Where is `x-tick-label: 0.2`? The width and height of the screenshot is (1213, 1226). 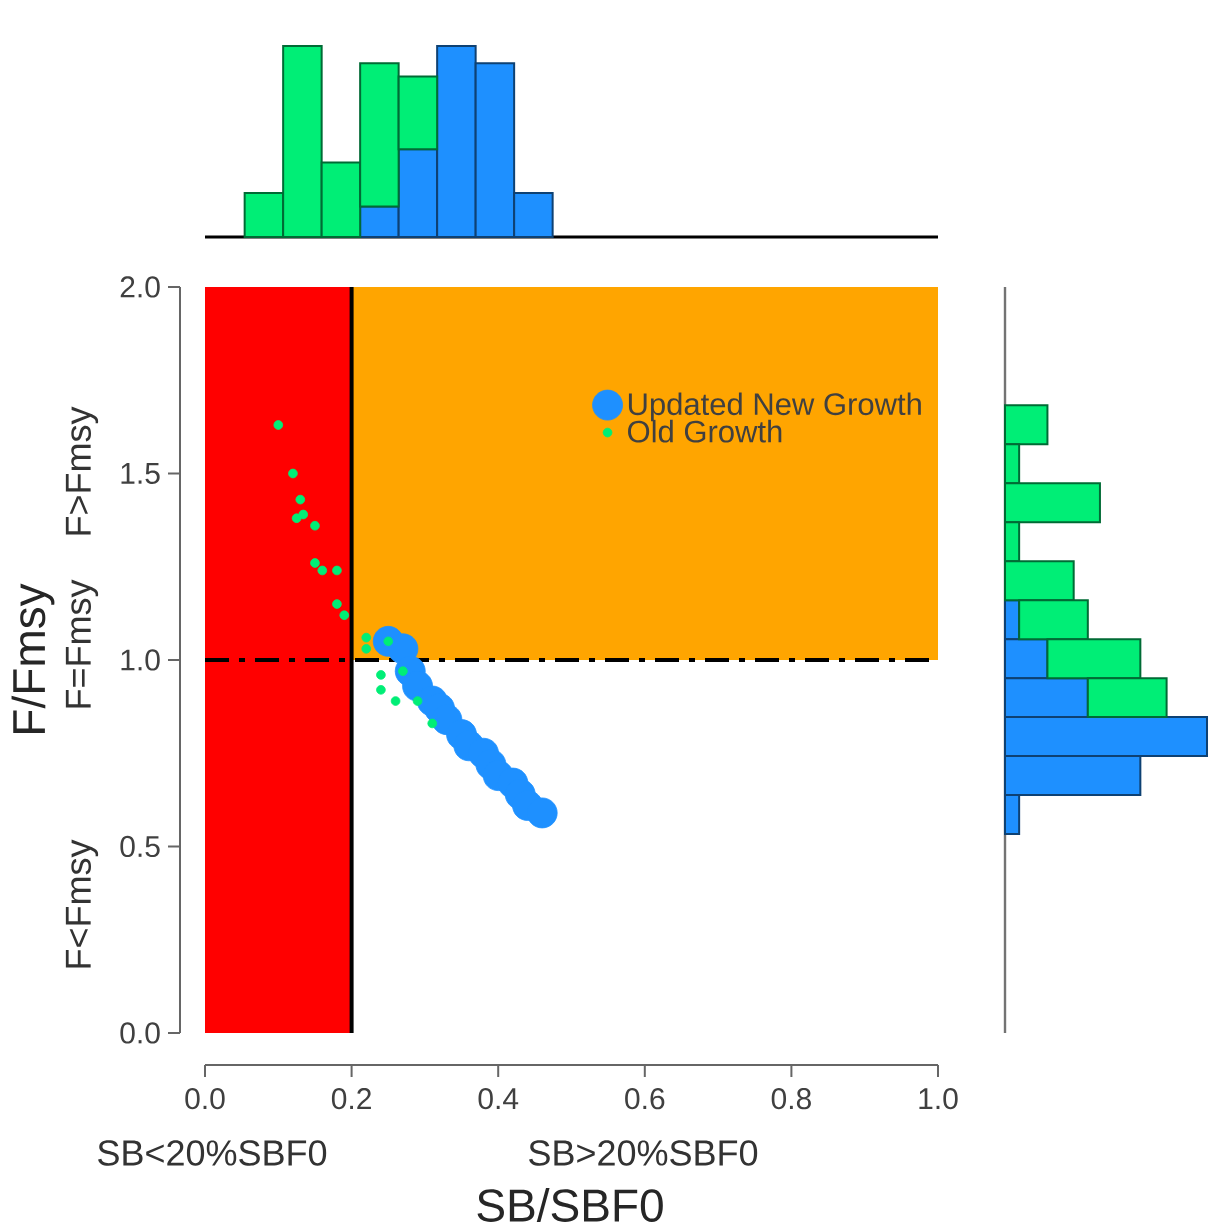
x-tick-label: 0.2 is located at coordinates (351, 1099).